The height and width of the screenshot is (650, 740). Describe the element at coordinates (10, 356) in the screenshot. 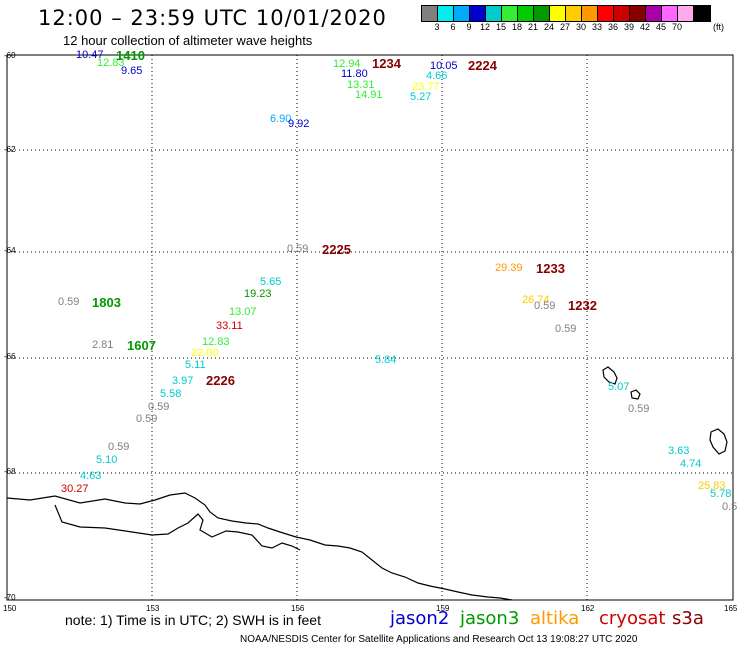

I see `lat-label-66: -66` at that location.